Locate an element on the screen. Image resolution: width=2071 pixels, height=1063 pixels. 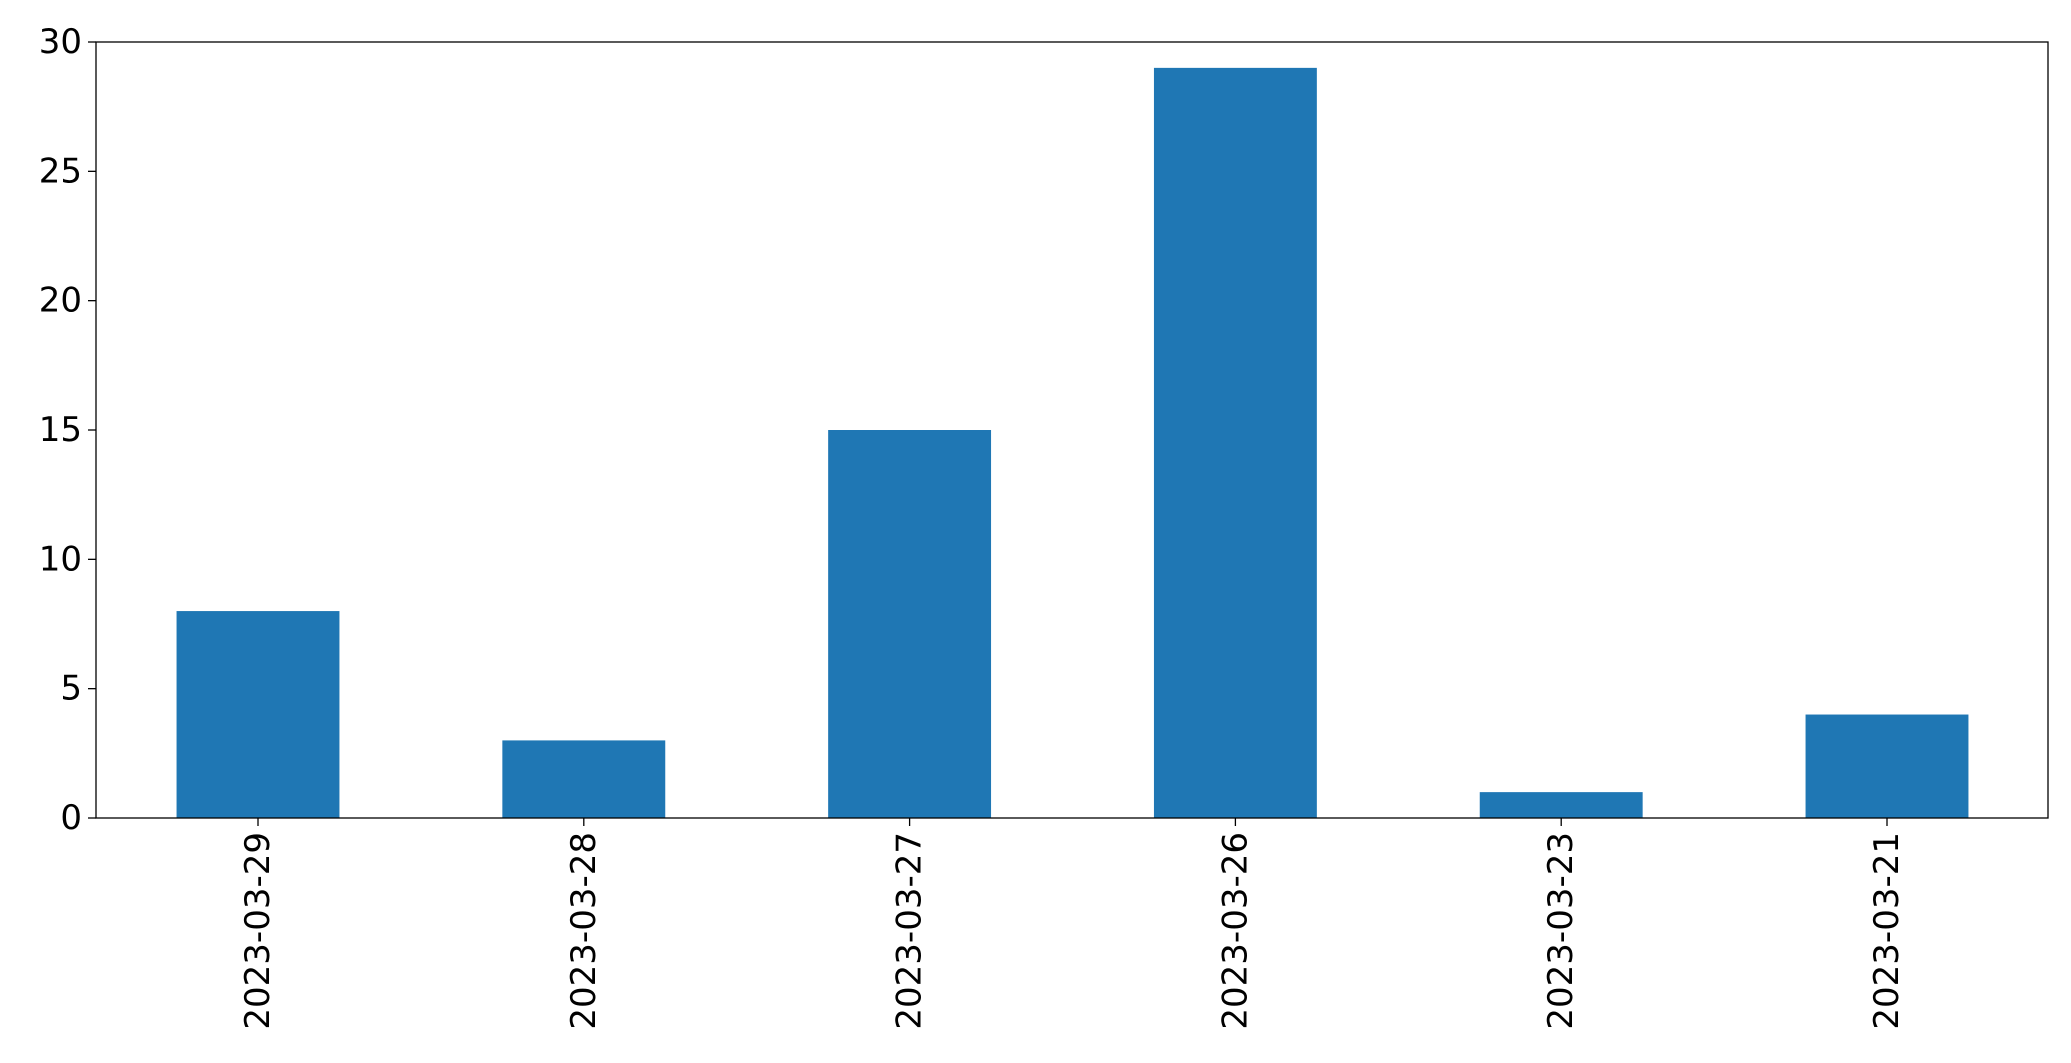
y-tick-label: 0 is located at coordinates (71, 818).